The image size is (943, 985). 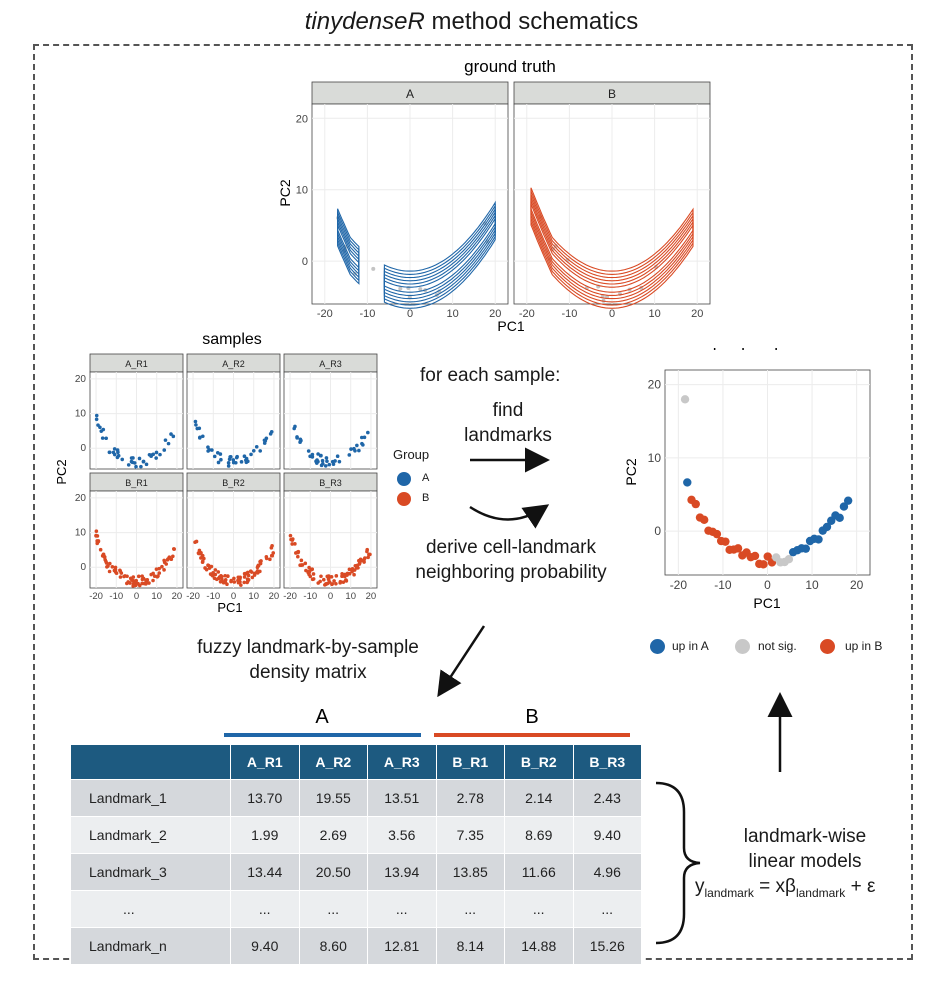 I want to click on group-b-swatch, so click(x=404, y=499).